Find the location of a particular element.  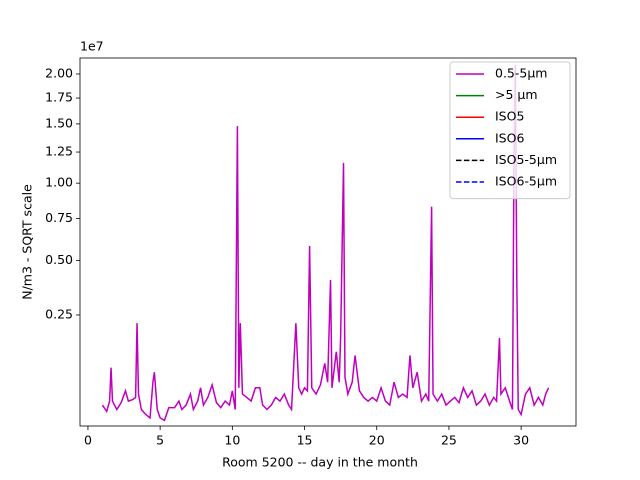

y-tick-label: 1.75 is located at coordinates (59, 97).